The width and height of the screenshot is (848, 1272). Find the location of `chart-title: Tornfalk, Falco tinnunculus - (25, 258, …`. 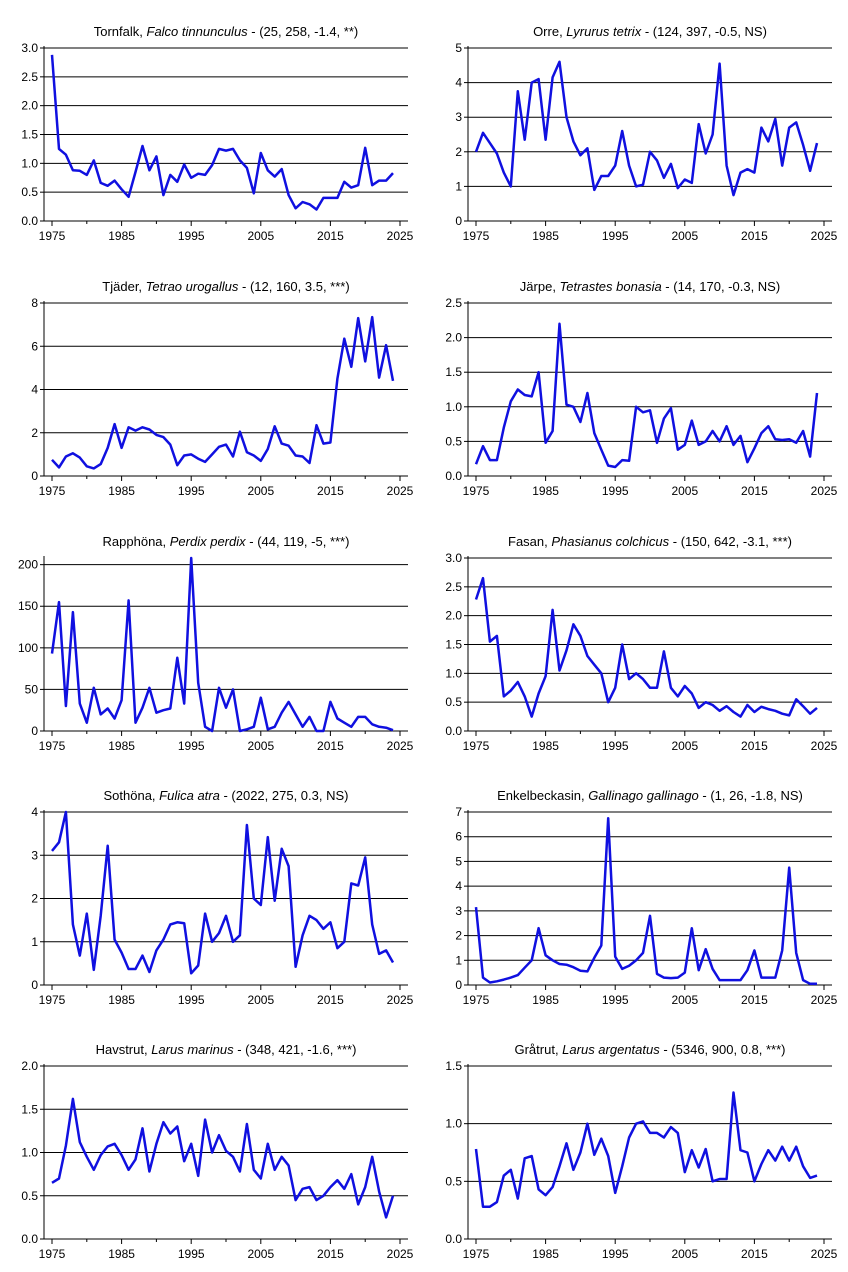

chart-title: Tornfalk, Falco tinnunculus - (25, 258, … is located at coordinates (226, 31).